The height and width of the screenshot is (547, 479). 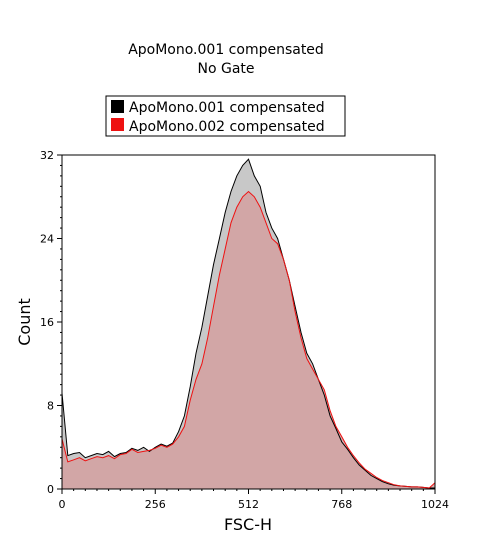 I want to click on x-tick-label: 768, so click(x=341, y=504).